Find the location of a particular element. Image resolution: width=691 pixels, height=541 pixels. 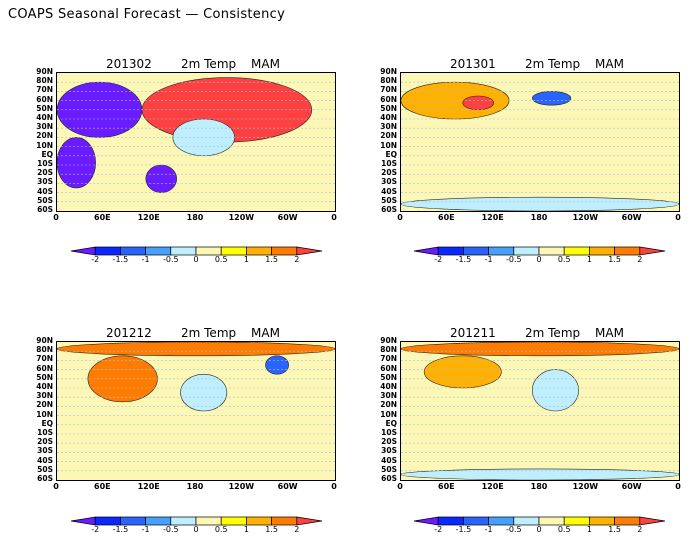

colorbar-label: 1.5 is located at coordinates (271, 529).